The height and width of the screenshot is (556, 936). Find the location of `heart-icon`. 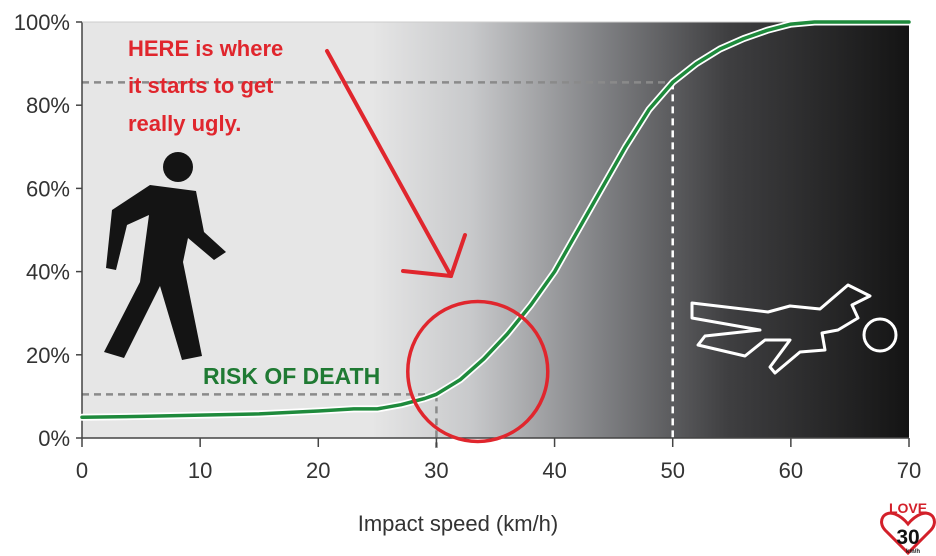

heart-icon is located at coordinates (908, 533).